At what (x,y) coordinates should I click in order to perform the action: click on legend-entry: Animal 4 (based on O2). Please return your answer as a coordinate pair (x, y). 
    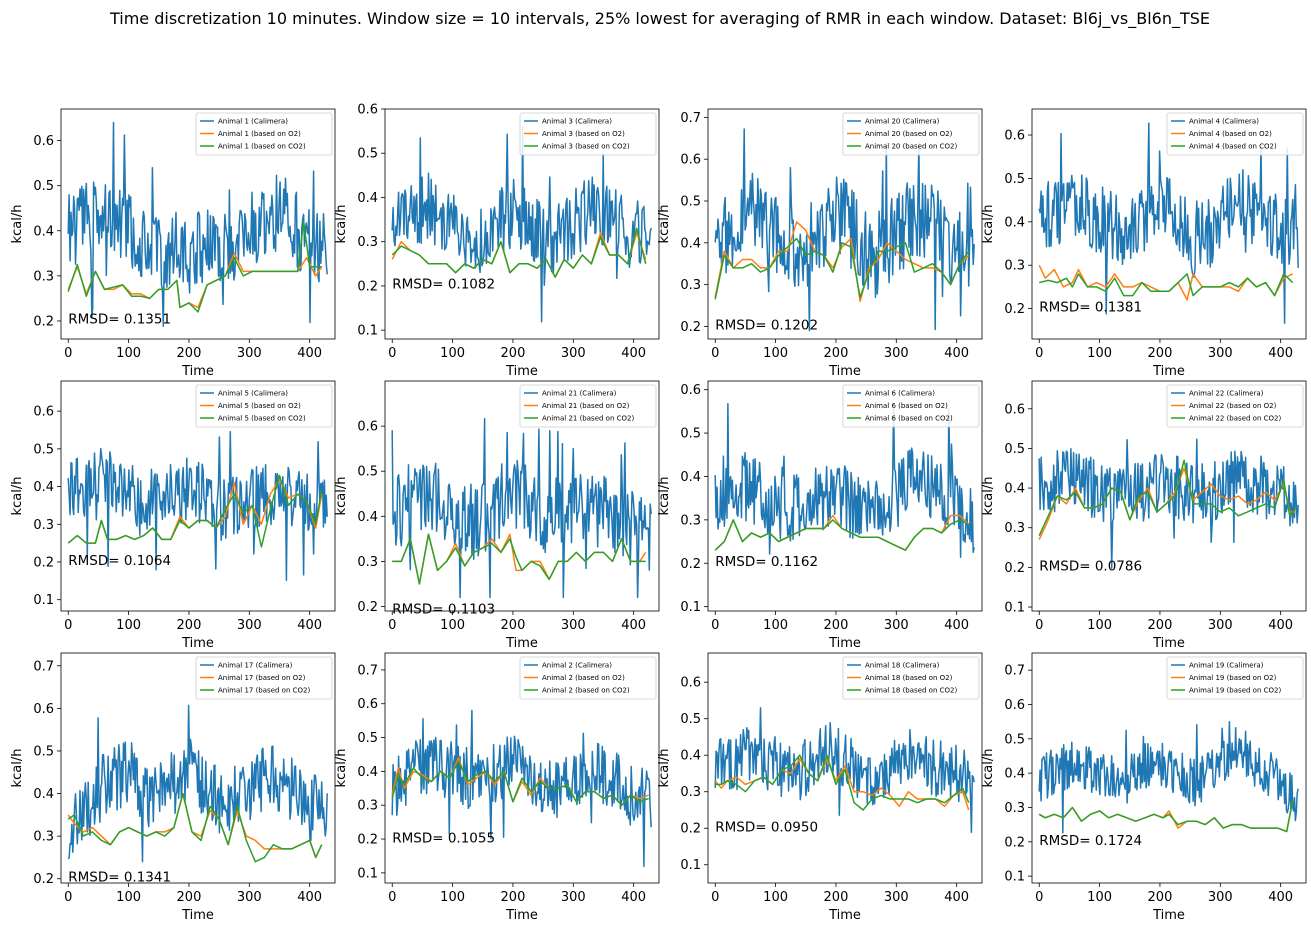
    Looking at the image, I should click on (1230, 134).